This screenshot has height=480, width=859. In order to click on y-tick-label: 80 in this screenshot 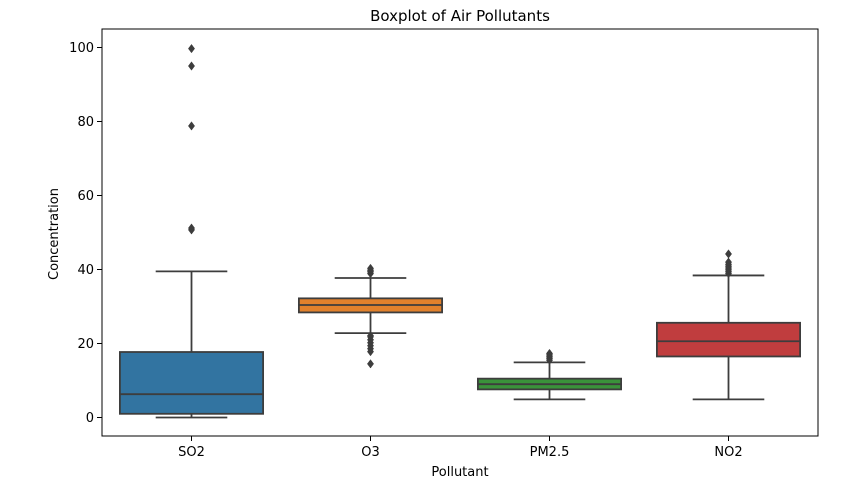, I will do `click(85, 122)`.